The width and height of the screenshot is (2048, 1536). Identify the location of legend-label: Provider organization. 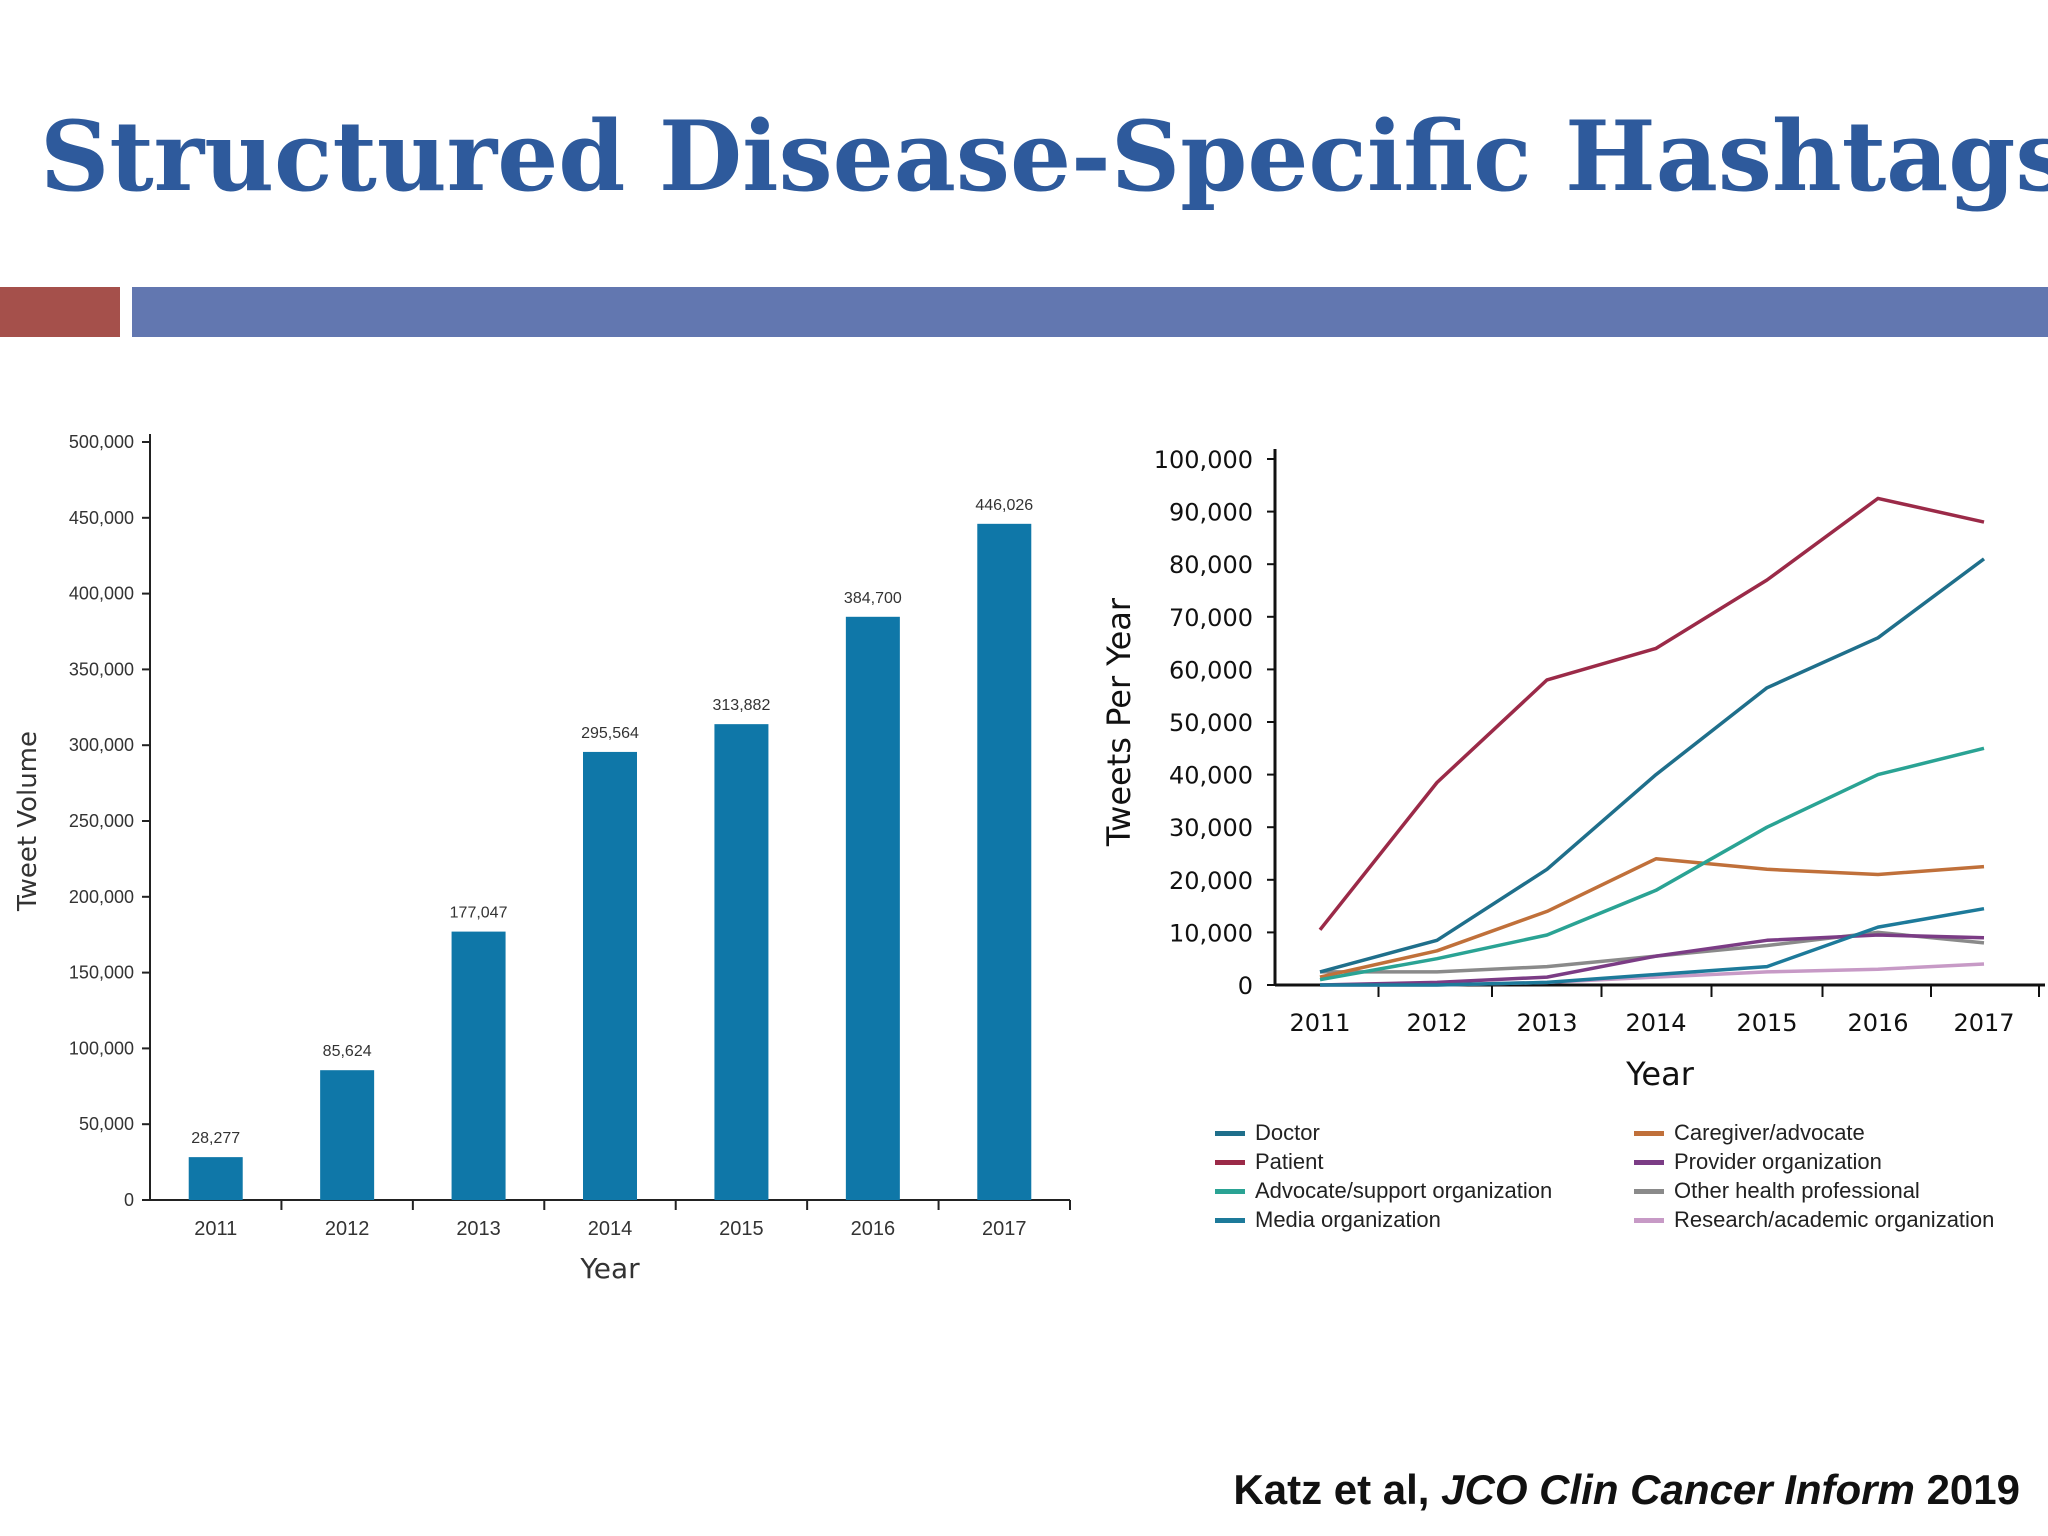
(1778, 1161).